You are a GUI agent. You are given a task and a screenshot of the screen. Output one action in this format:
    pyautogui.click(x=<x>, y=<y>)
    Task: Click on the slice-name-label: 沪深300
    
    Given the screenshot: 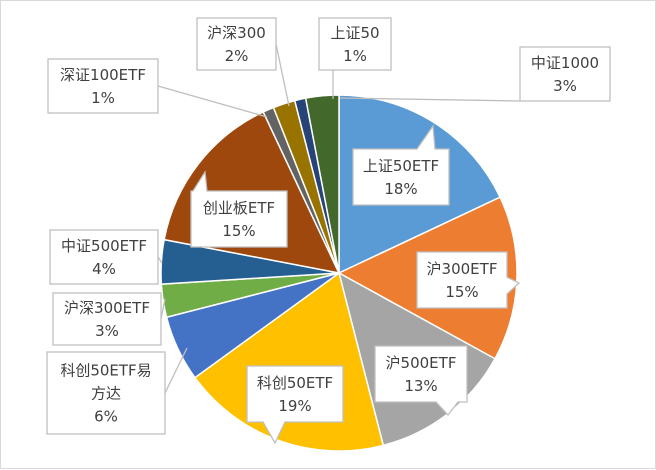 What is the action you would take?
    pyautogui.click(x=236, y=33)
    